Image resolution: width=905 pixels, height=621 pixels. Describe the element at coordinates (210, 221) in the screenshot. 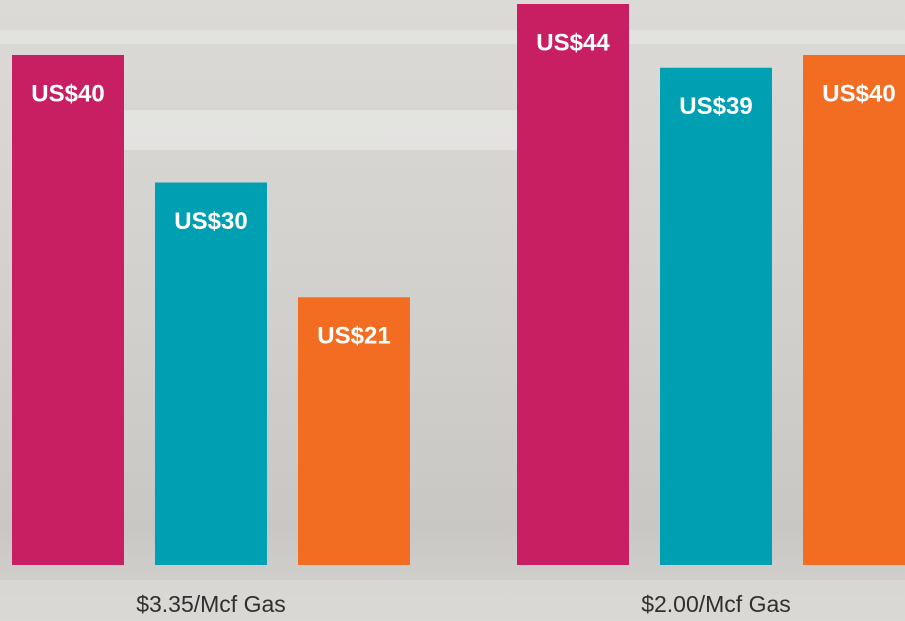

I see `value-label: US$30` at that location.